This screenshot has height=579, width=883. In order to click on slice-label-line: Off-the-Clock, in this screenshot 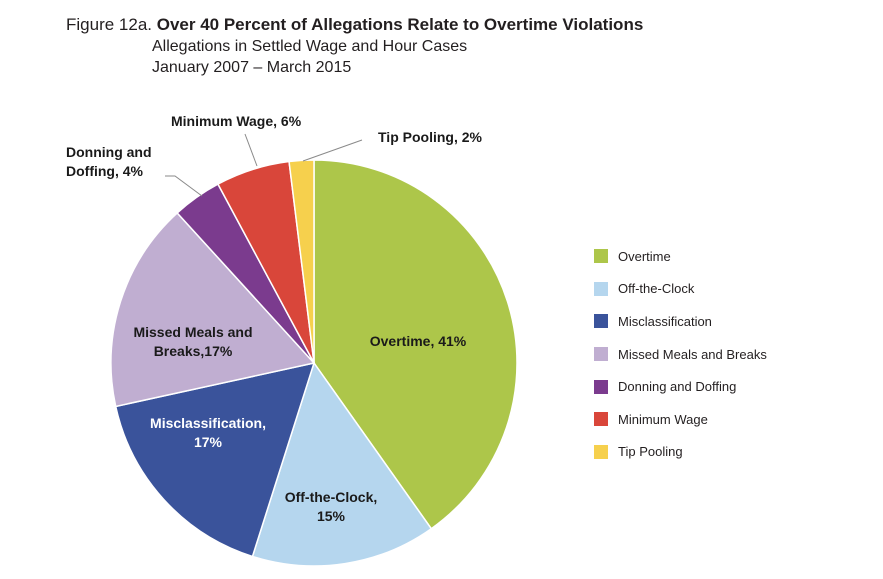, I will do `click(331, 497)`.